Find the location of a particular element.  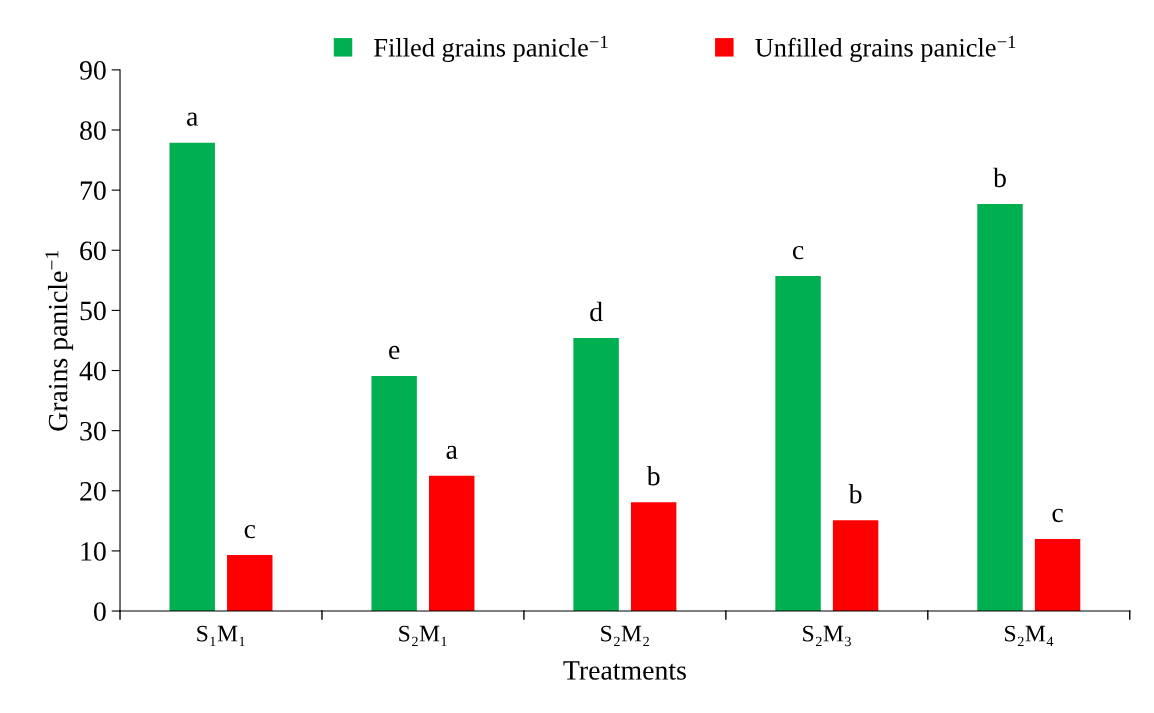

y-tick-label: 50 is located at coordinates (93, 311).